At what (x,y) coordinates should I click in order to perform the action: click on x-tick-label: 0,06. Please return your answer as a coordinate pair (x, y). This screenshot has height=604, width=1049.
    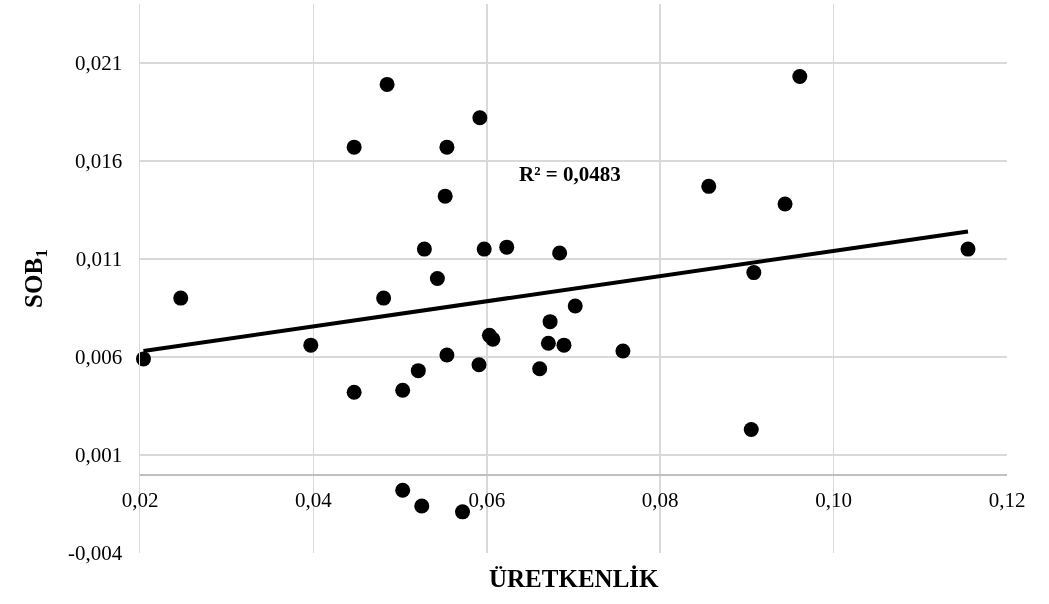
    Looking at the image, I should click on (487, 499).